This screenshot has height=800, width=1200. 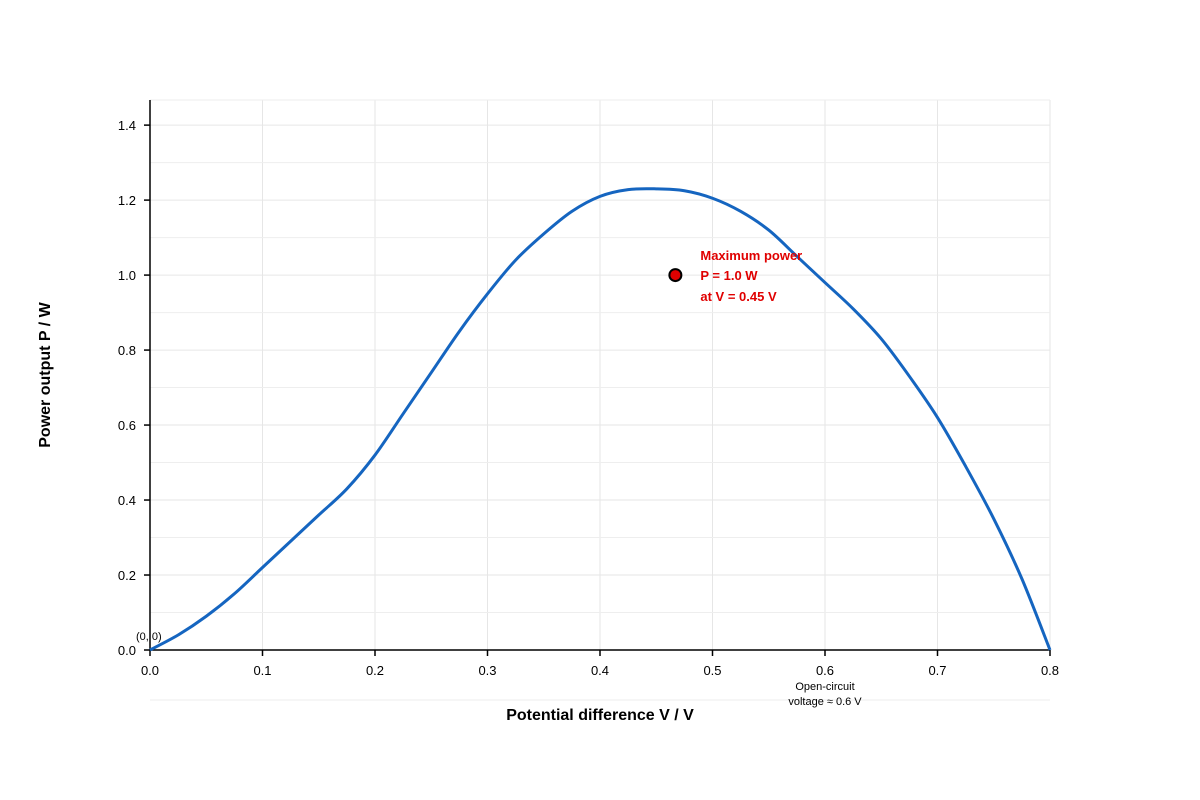 I want to click on x-tick-label: 0.5, so click(x=712, y=670).